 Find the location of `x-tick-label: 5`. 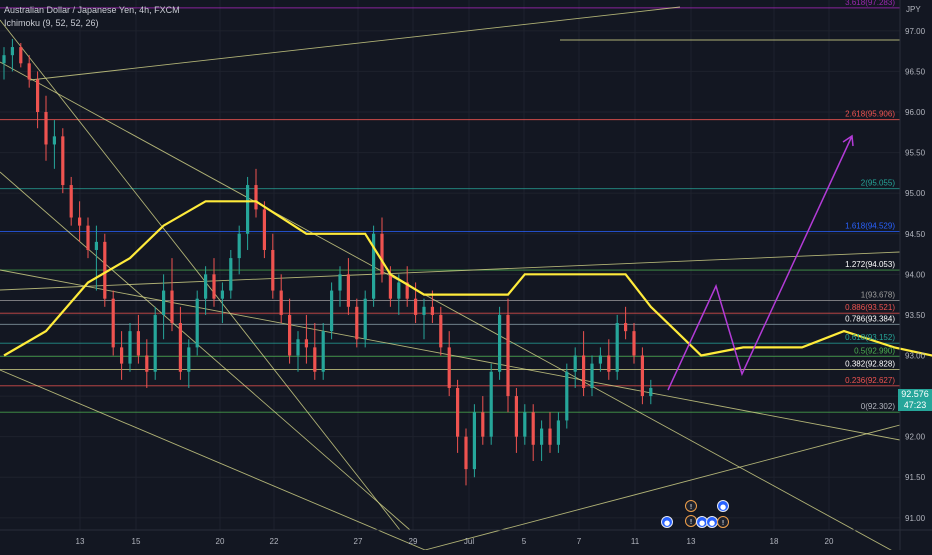

x-tick-label: 5 is located at coordinates (524, 541).